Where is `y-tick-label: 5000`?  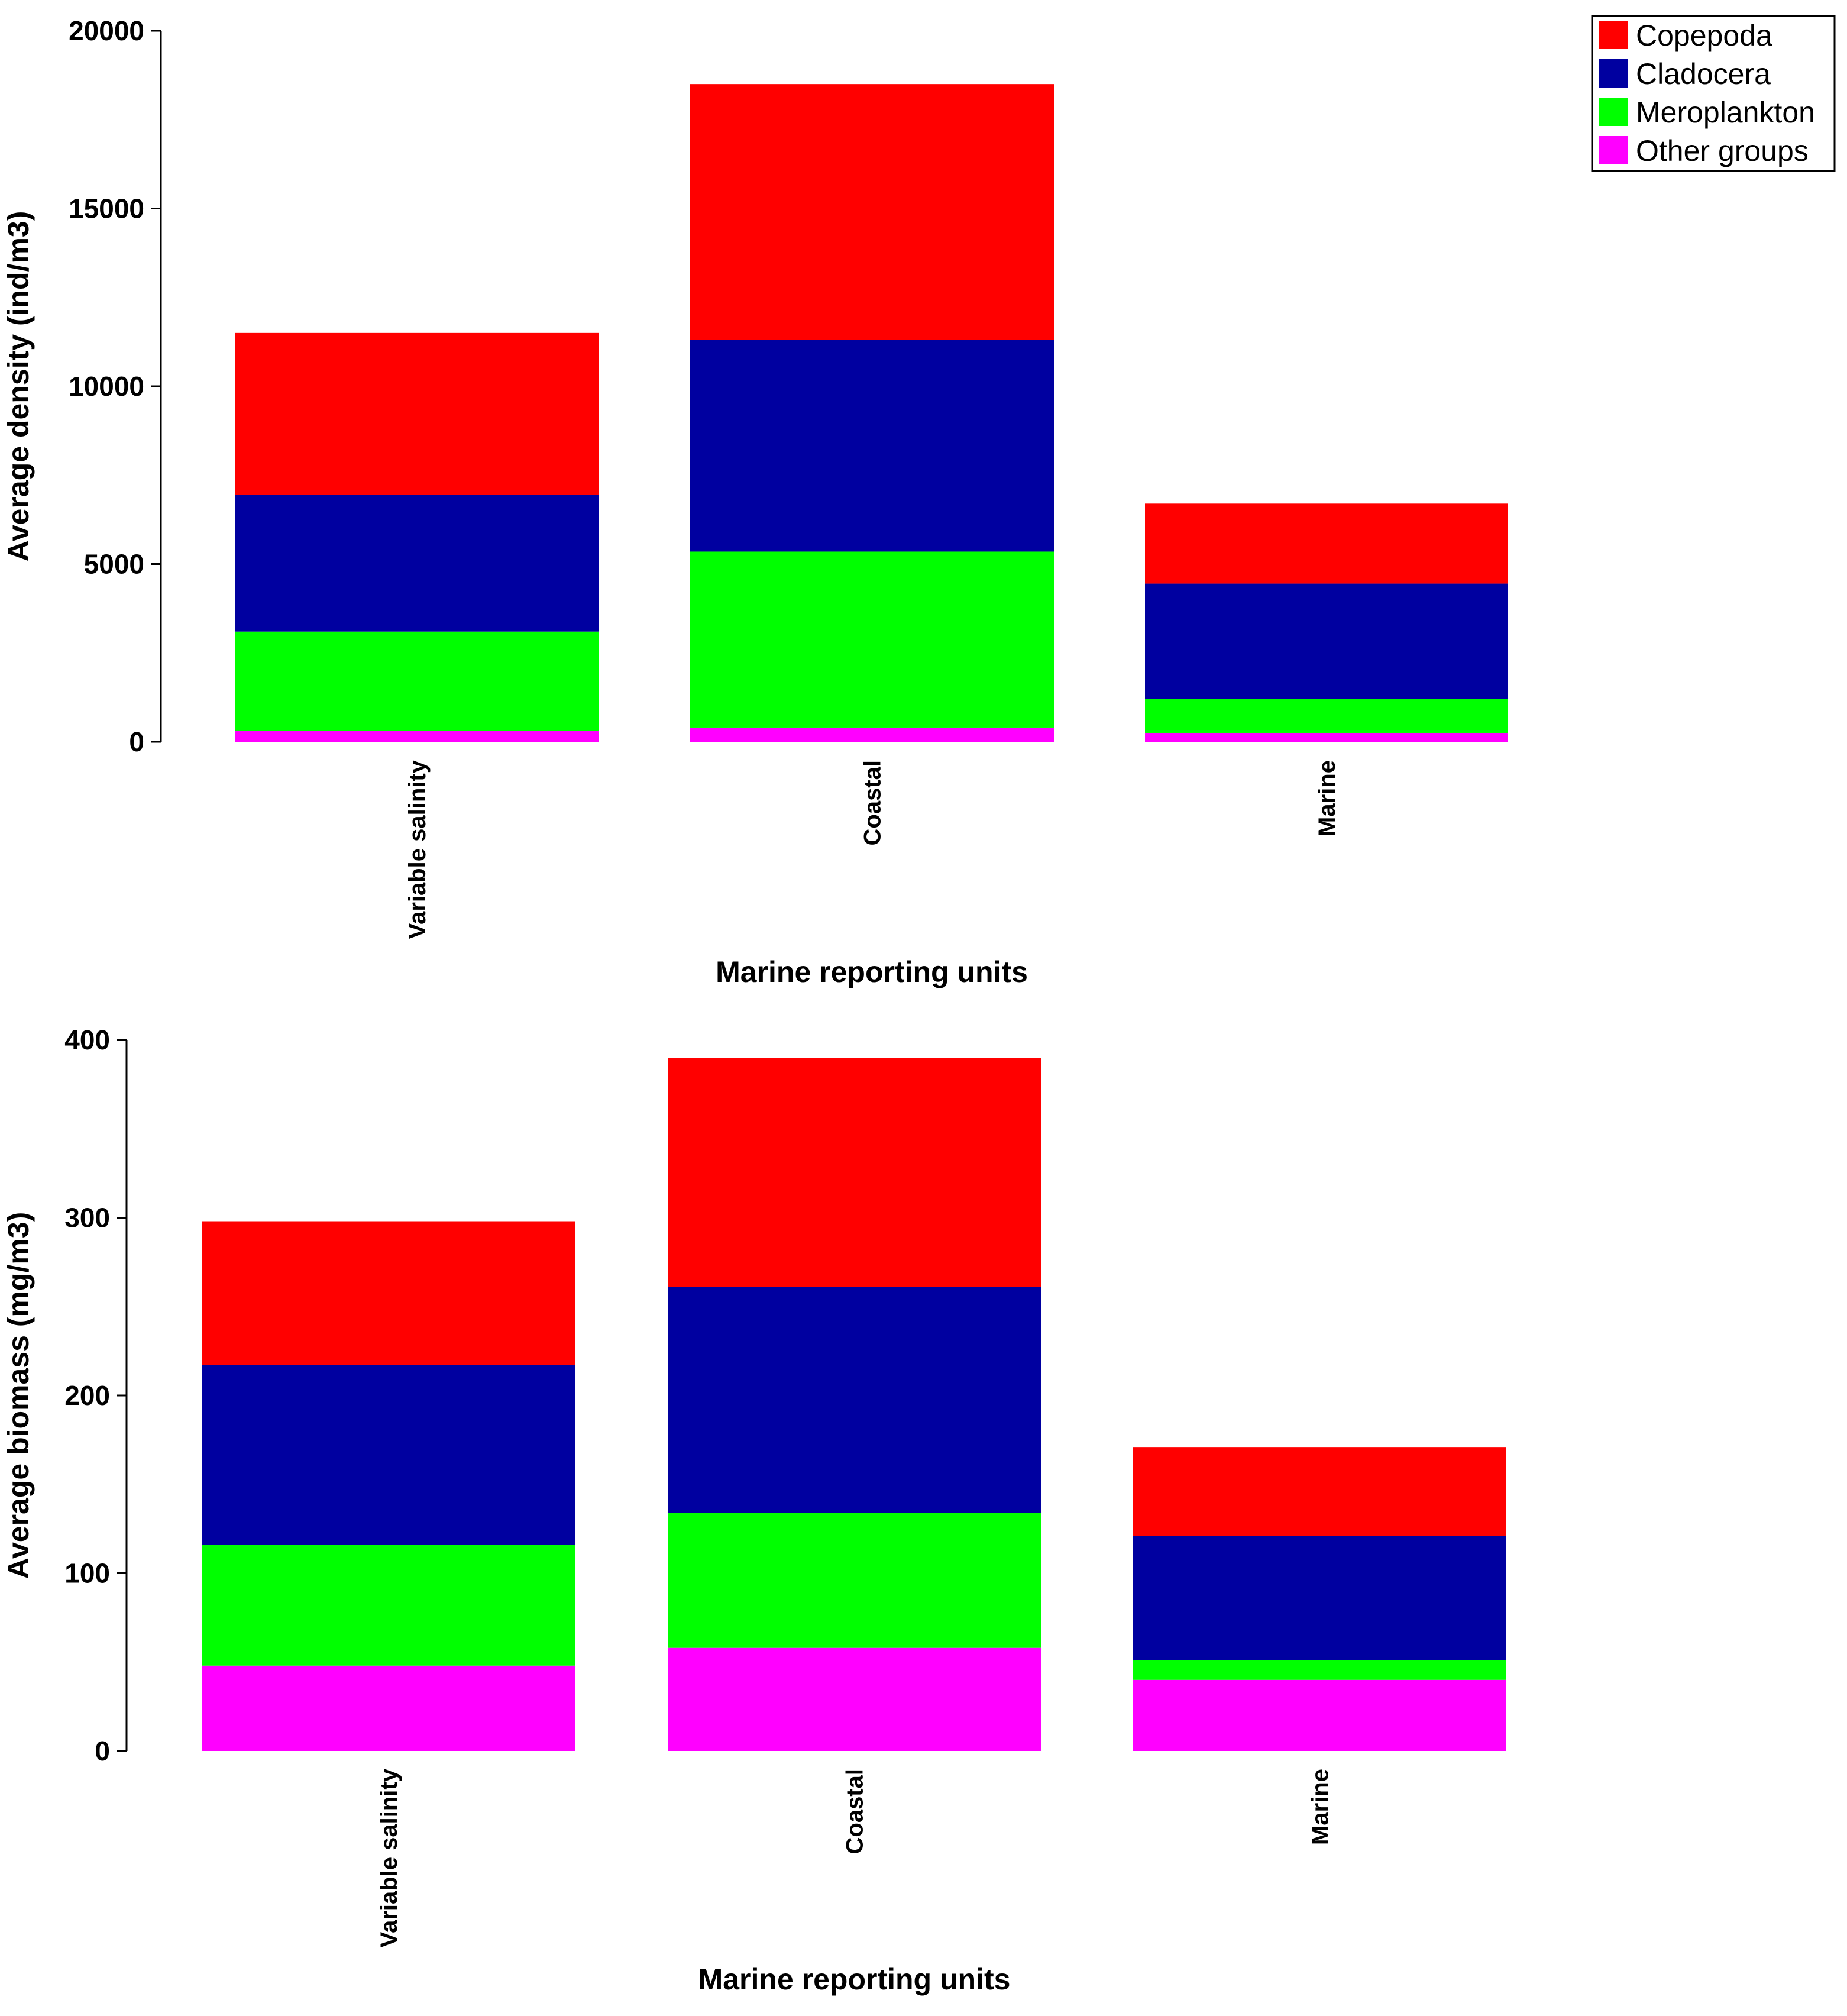
y-tick-label: 5000 is located at coordinates (114, 564).